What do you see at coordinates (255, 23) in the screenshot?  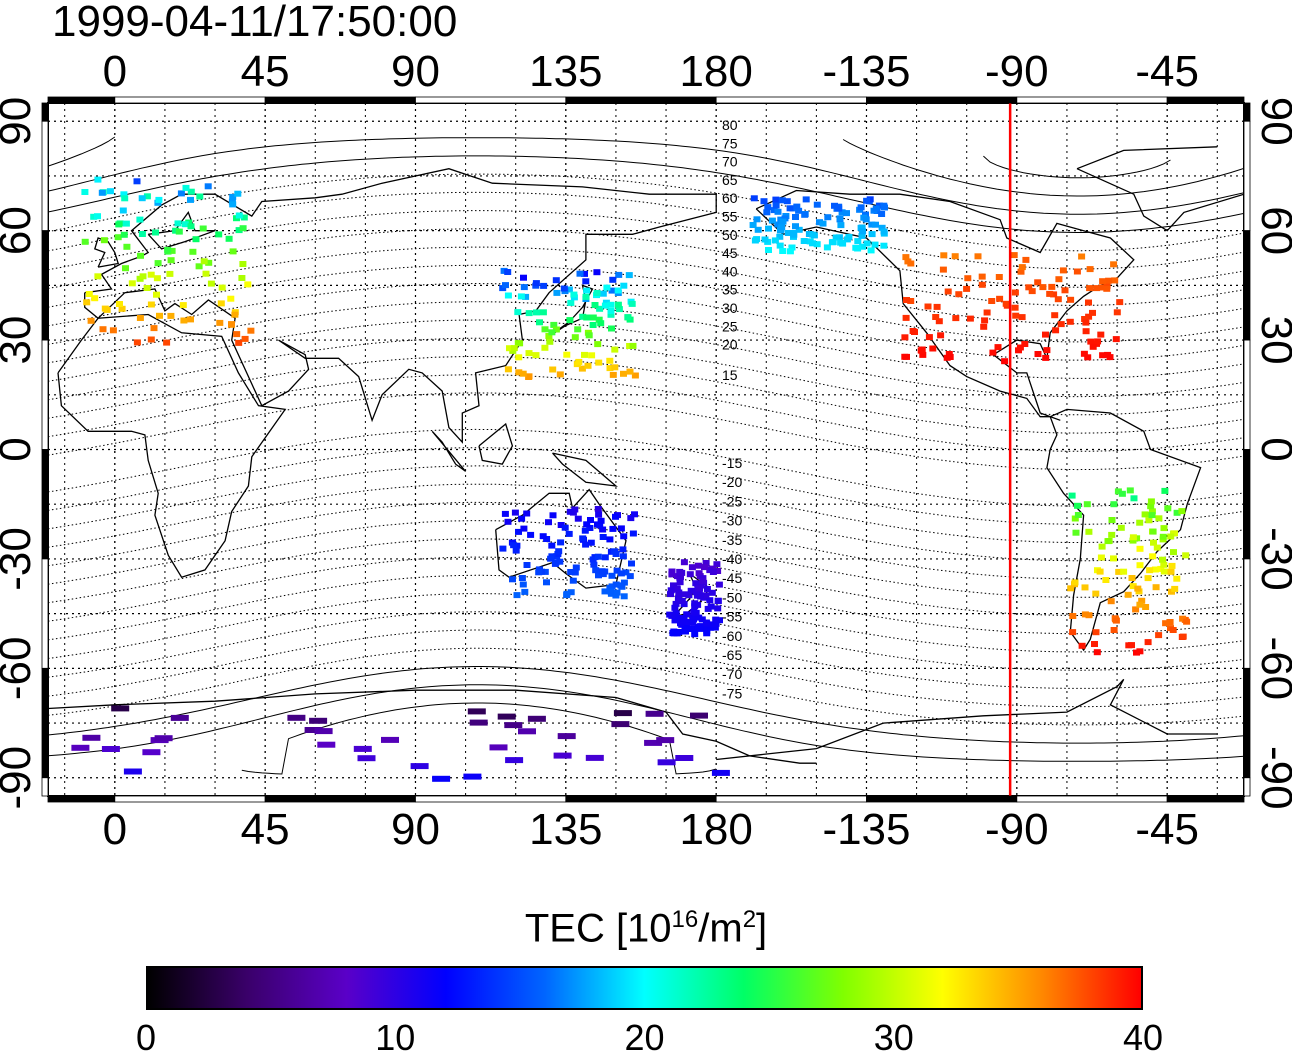 I see `plot-title: 1999-04-11/17:50:00` at bounding box center [255, 23].